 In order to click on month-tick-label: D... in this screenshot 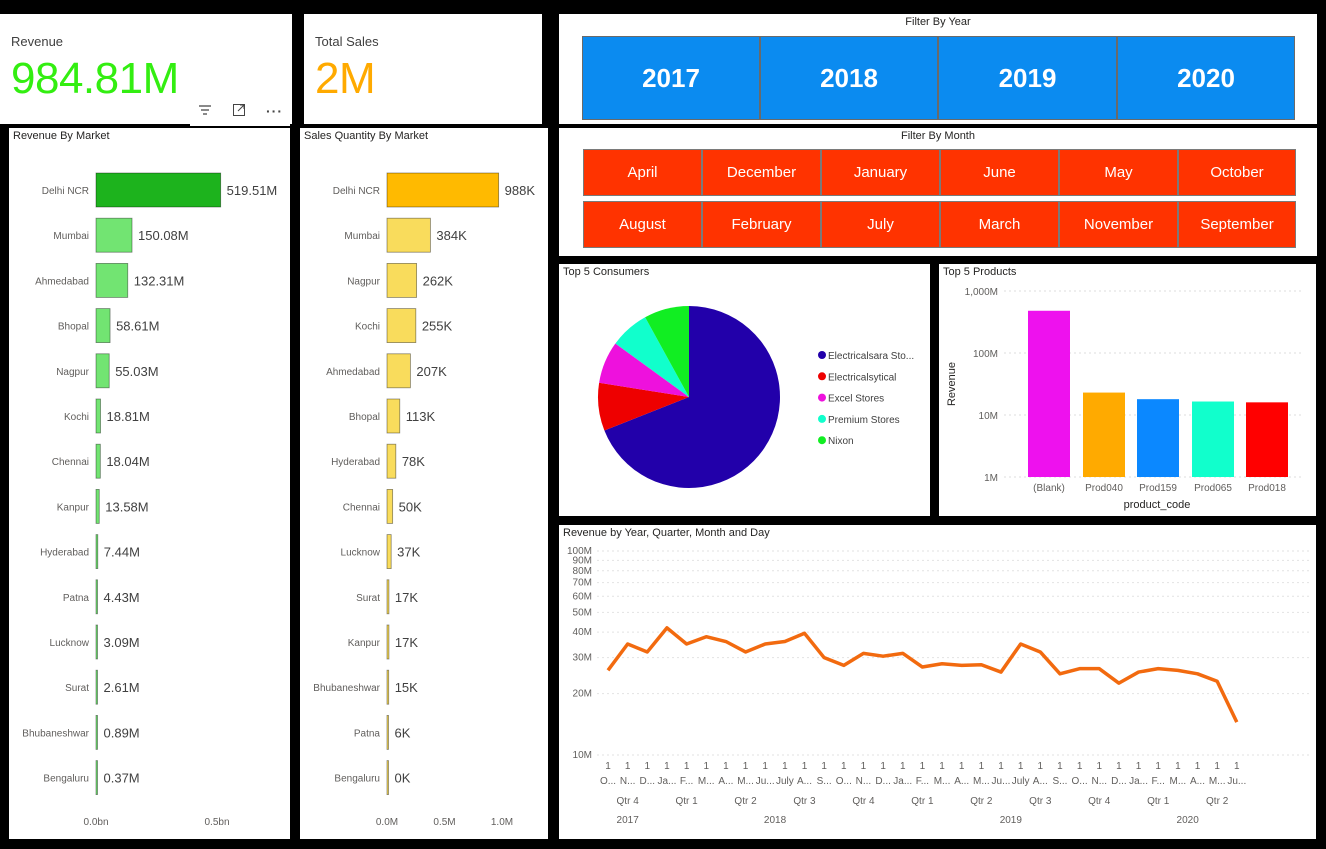, I will do `click(883, 781)`.